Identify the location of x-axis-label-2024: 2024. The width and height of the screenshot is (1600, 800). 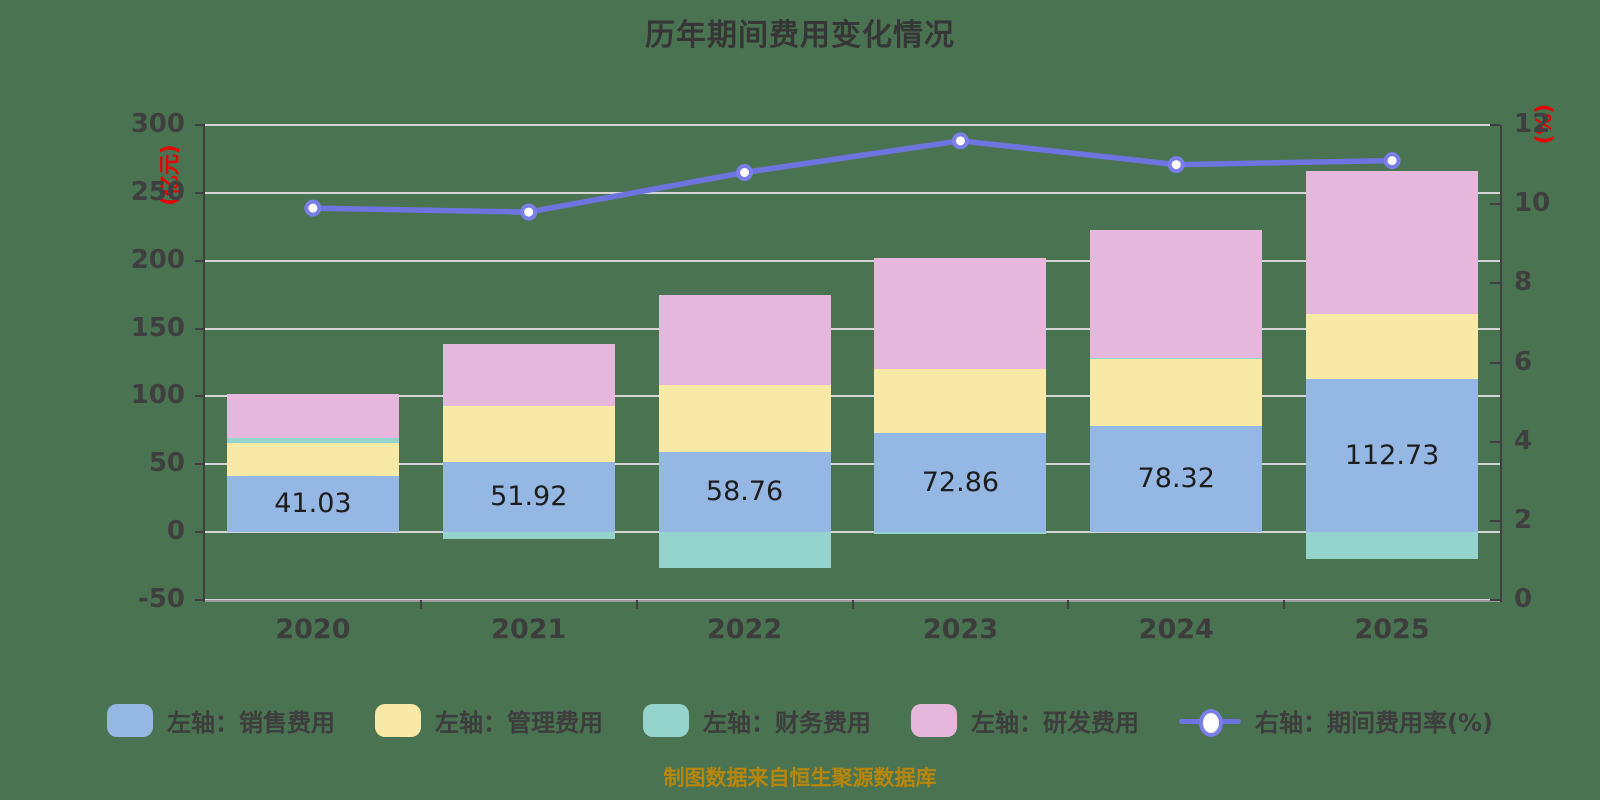
(1176, 629).